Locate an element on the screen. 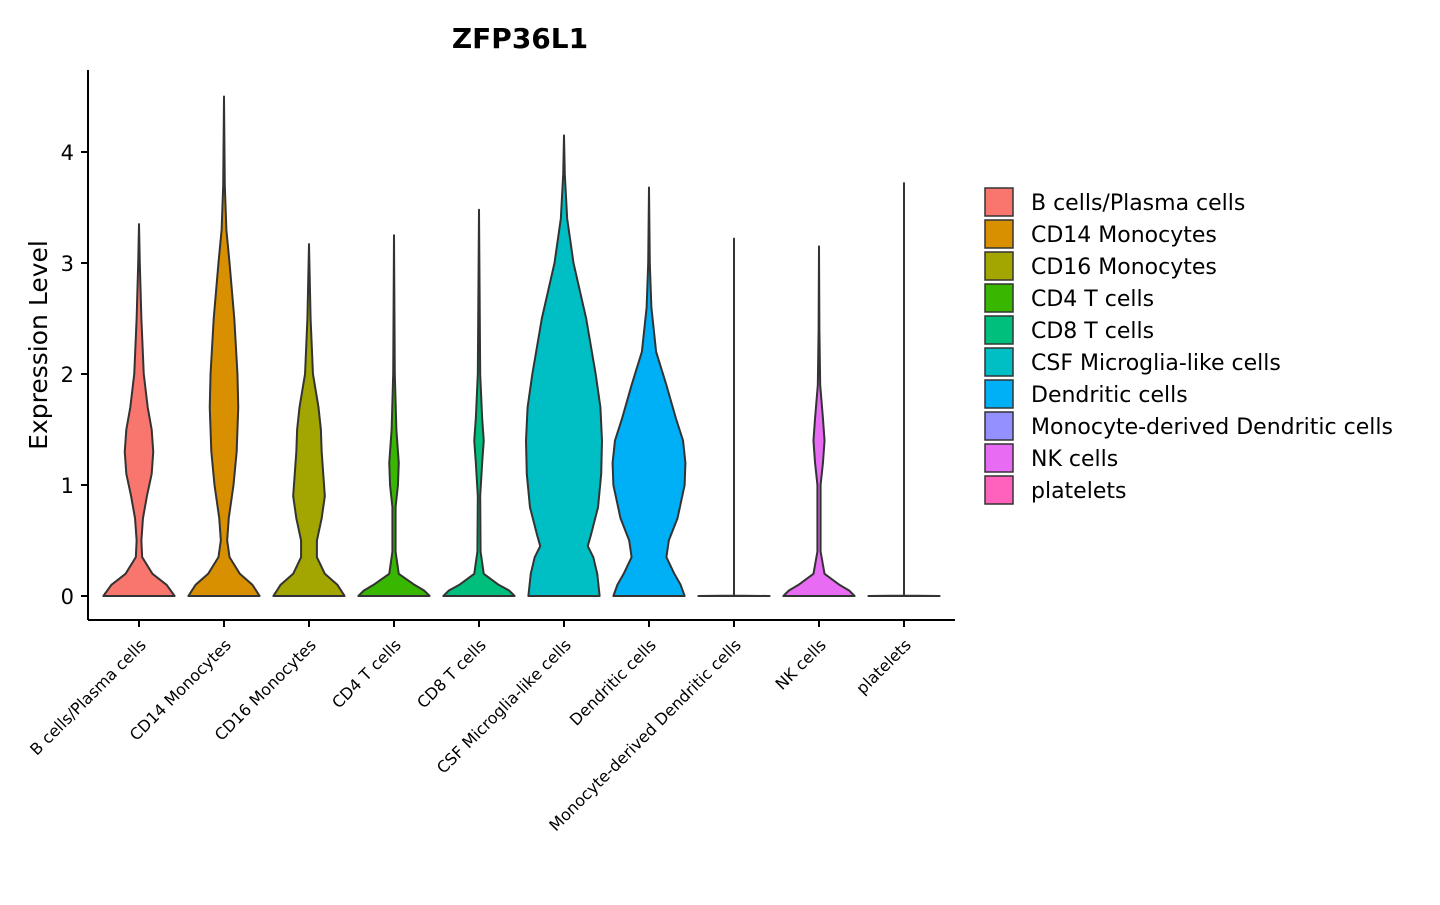 The width and height of the screenshot is (1440, 905). legend-item: CD14 Monocytes is located at coordinates (1100, 234).